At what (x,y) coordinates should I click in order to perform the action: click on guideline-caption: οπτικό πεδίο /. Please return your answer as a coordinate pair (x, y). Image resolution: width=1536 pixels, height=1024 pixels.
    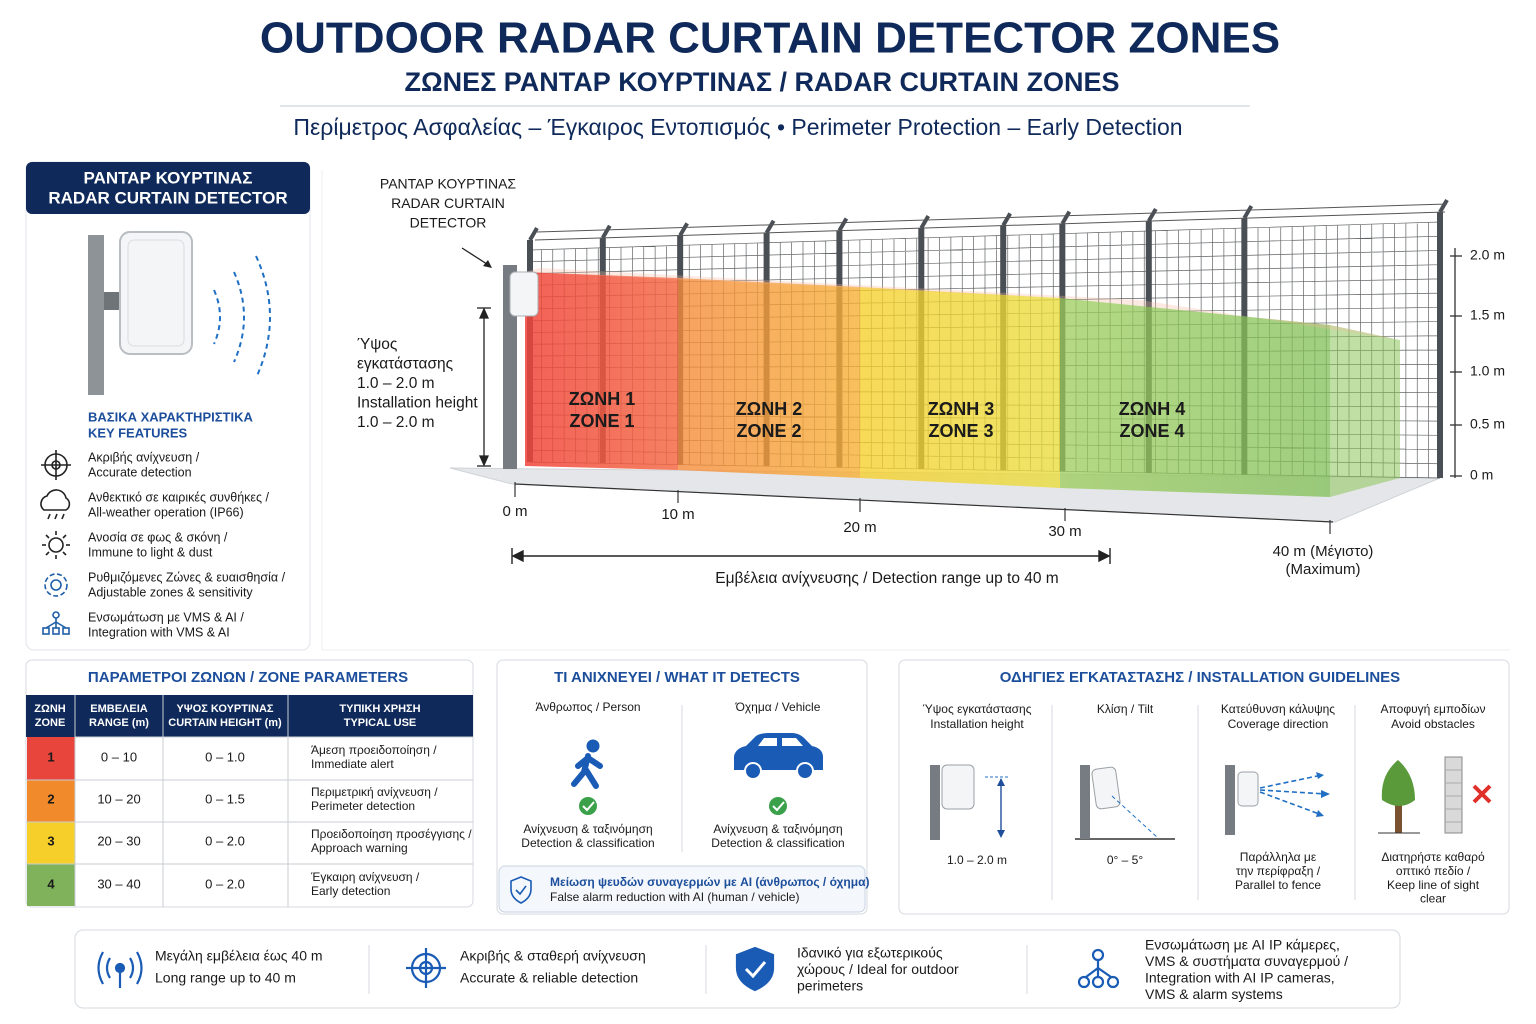
    Looking at the image, I should click on (1433, 871).